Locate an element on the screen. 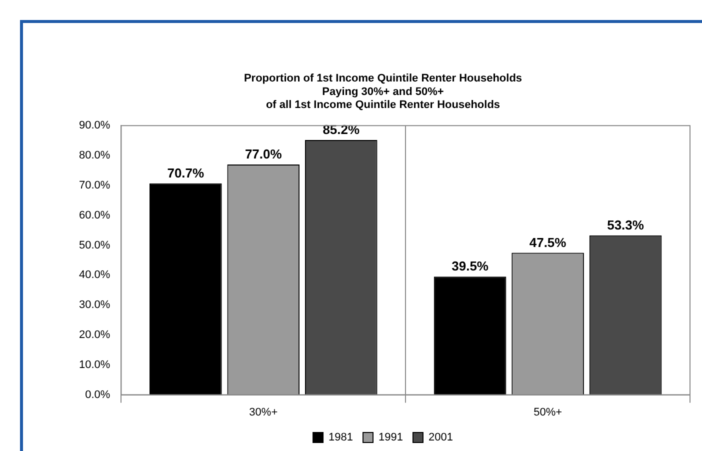  data-label: 70.7% is located at coordinates (186, 172).